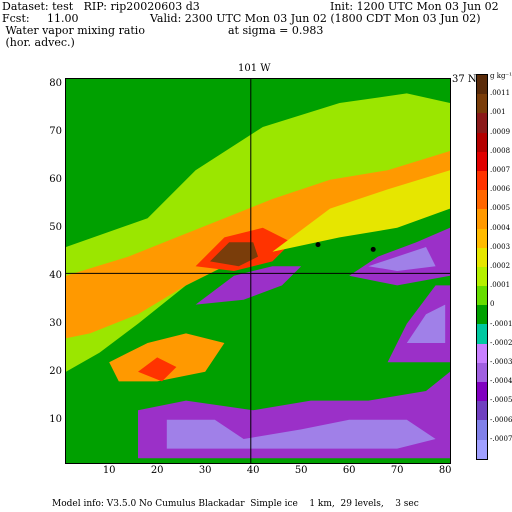 Image resolution: width=512 pixels, height=512 pixels. What do you see at coordinates (464, 79) in the screenshot?
I see `parallel-label: 37 N` at bounding box center [464, 79].